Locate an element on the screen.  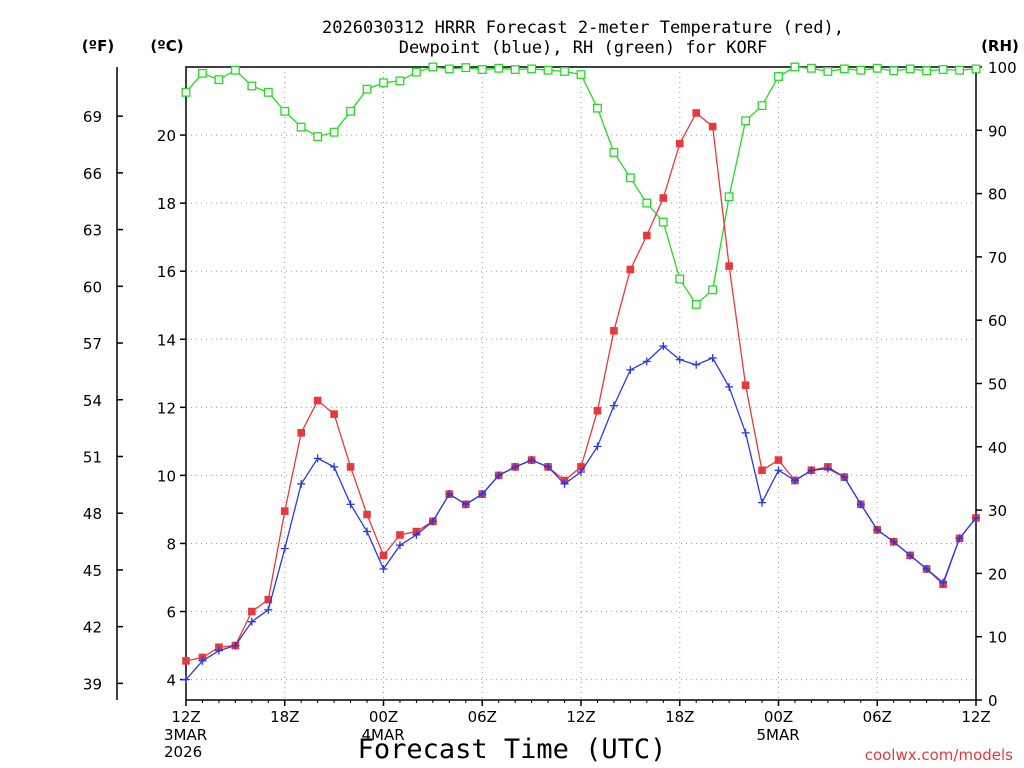
fahrenheit-tick-label: 54 is located at coordinates (92, 401).